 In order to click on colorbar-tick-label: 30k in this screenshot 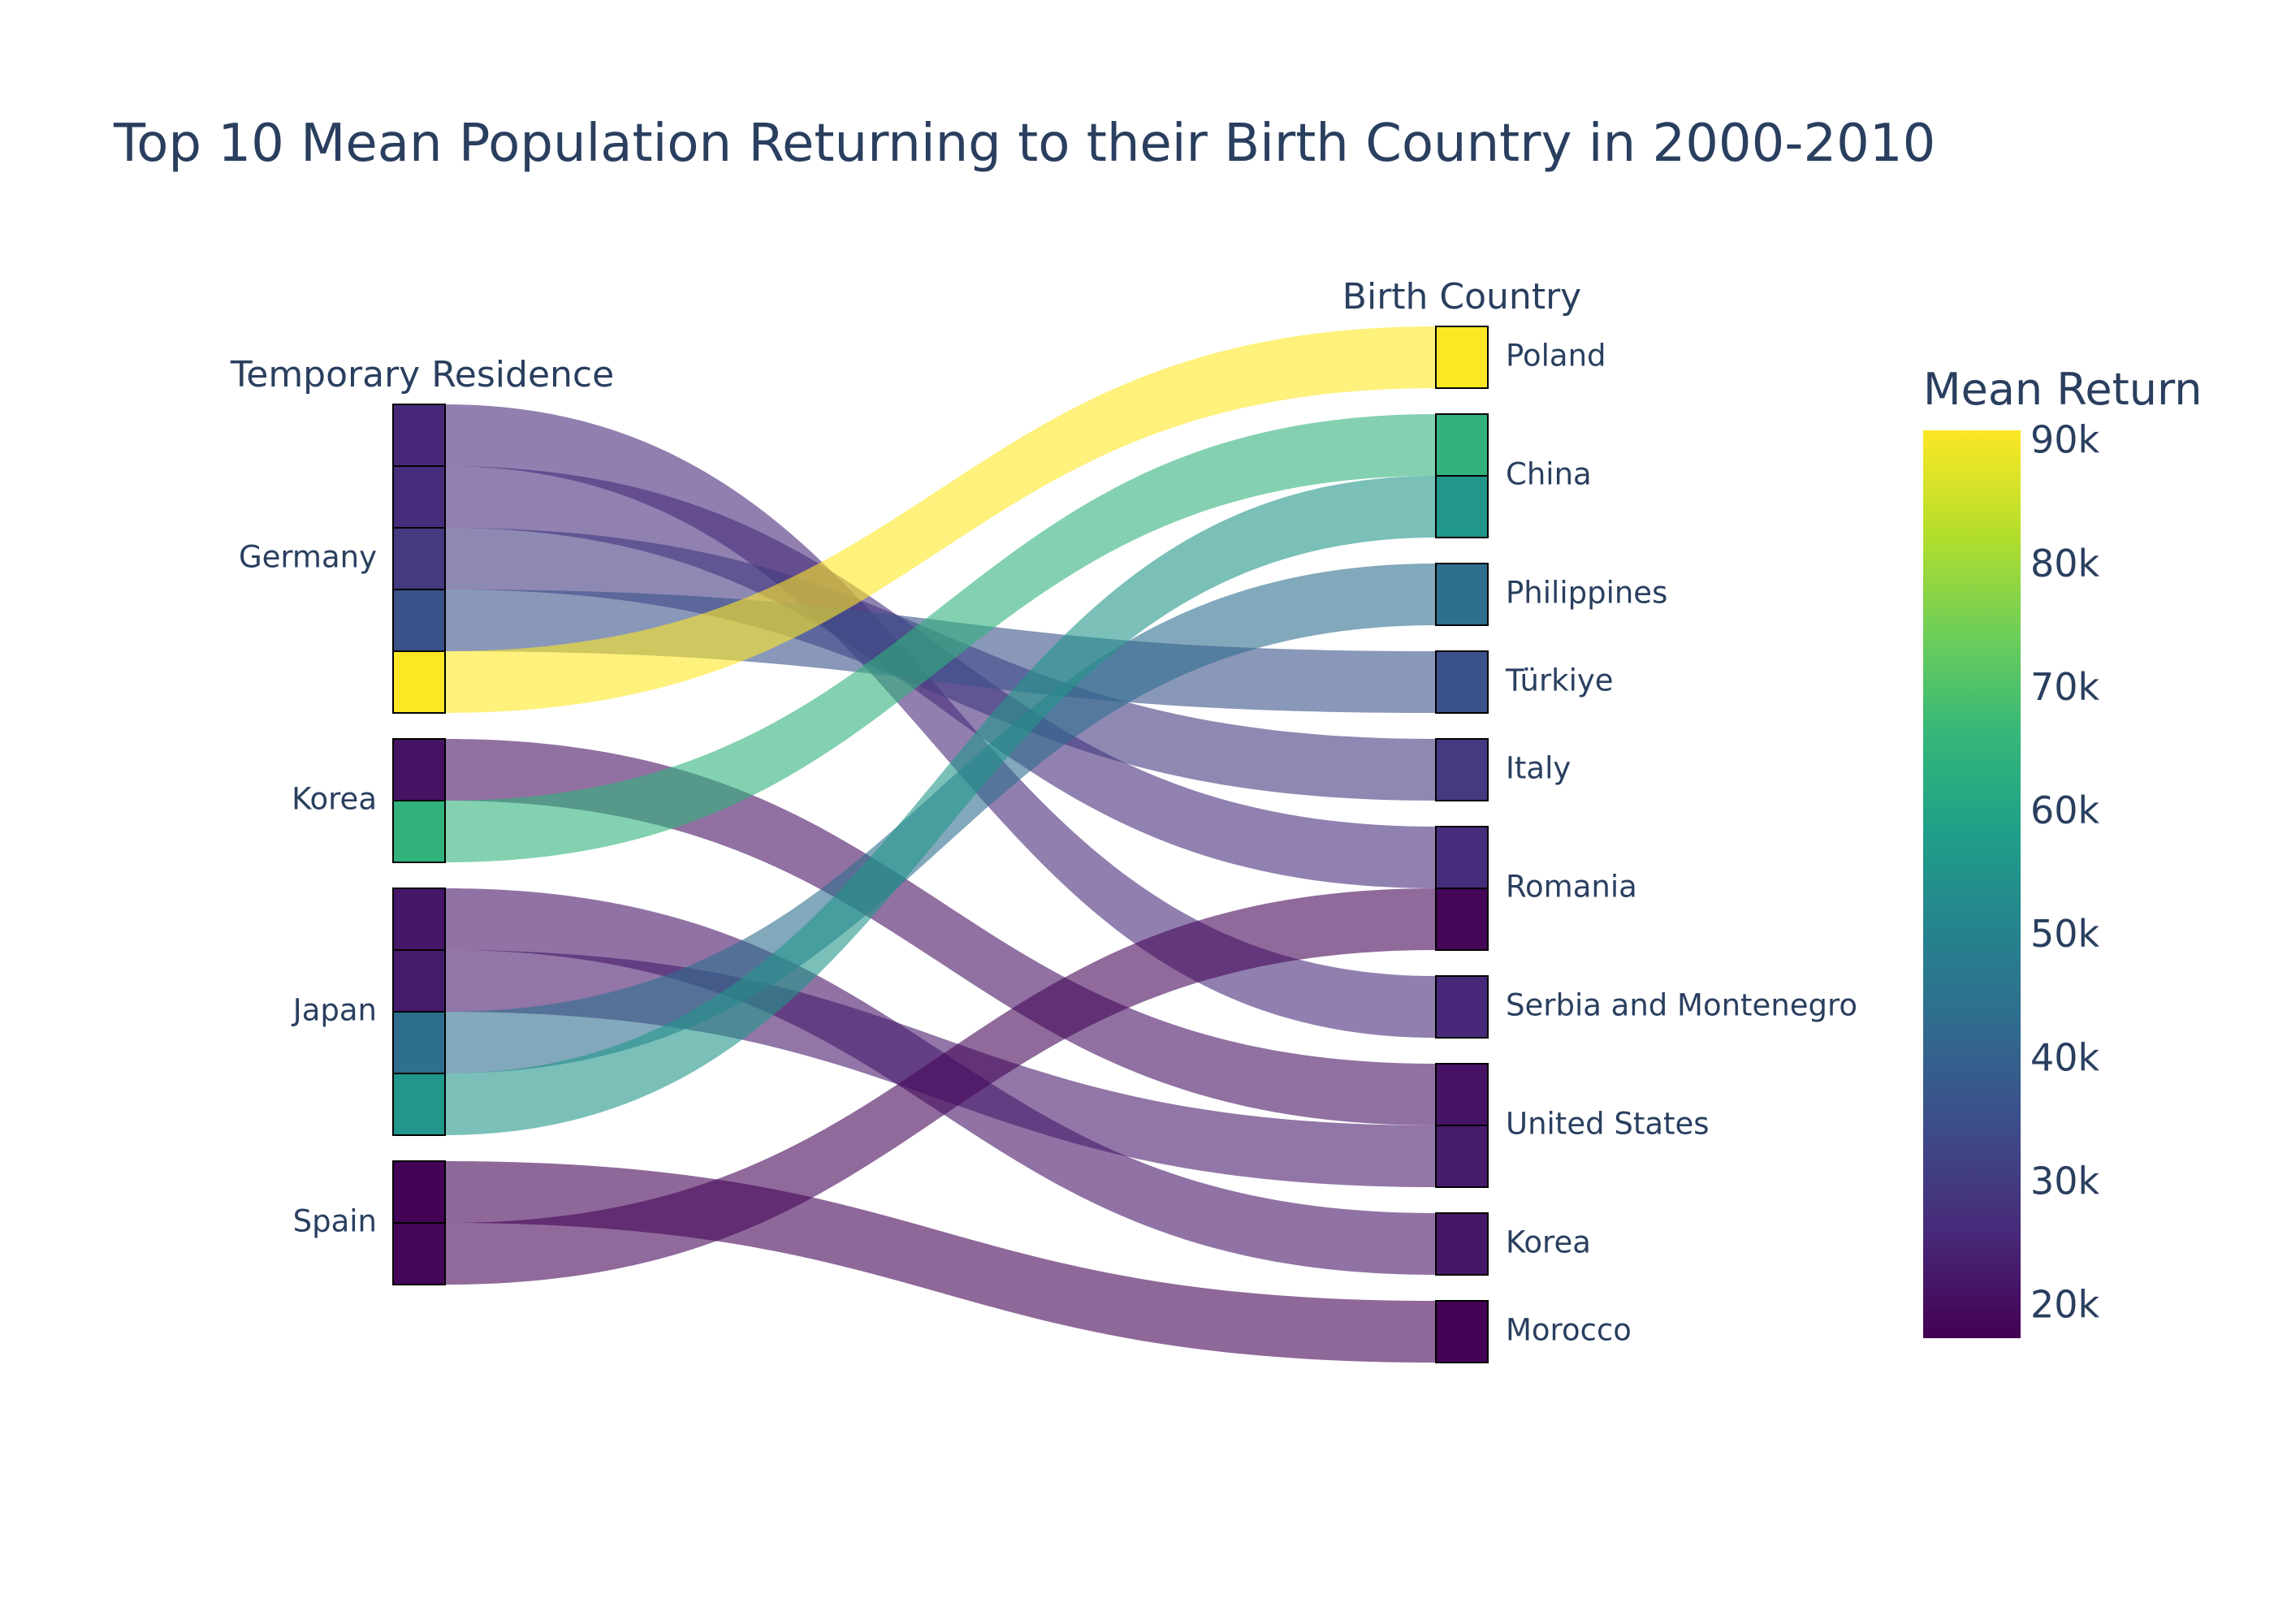, I will do `click(2065, 1181)`.